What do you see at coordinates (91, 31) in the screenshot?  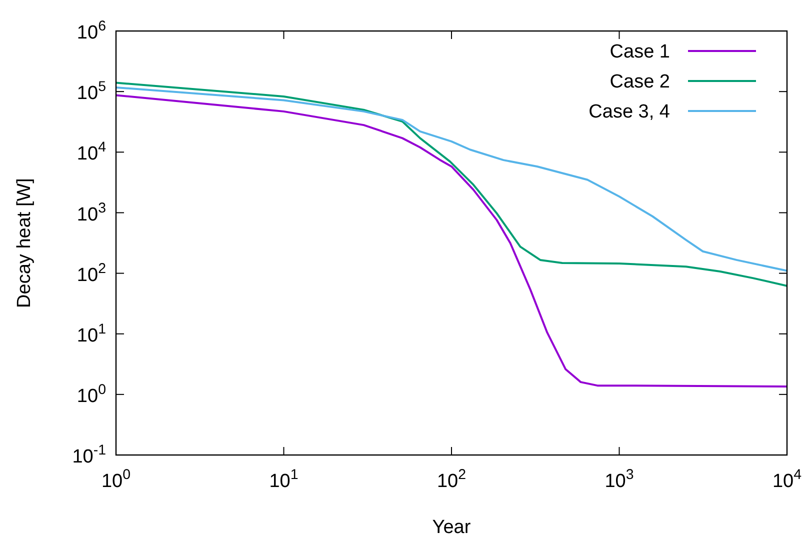 I see `y-tick-label: 10$^{6}$` at bounding box center [91, 31].